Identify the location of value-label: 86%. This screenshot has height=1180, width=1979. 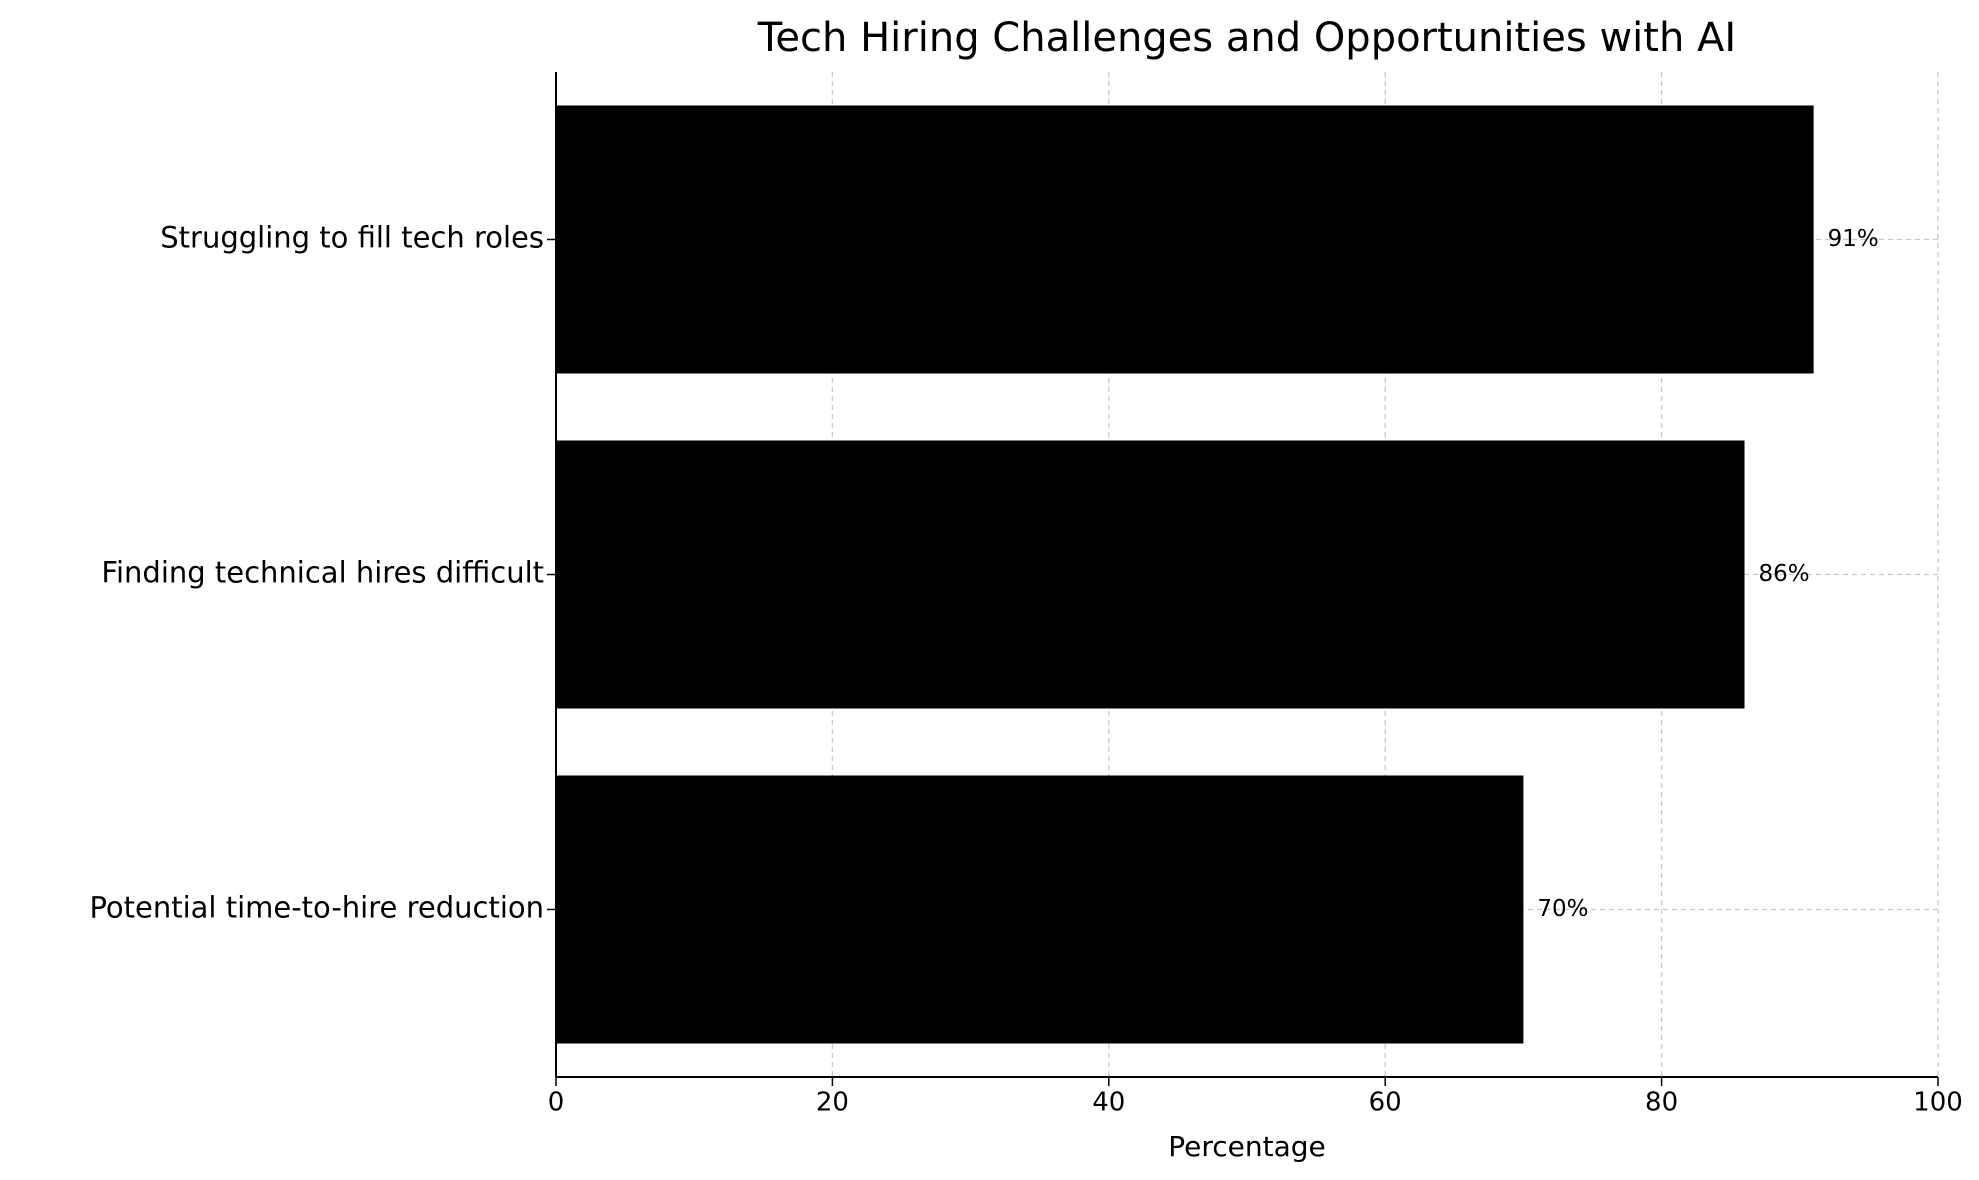
(1784, 574).